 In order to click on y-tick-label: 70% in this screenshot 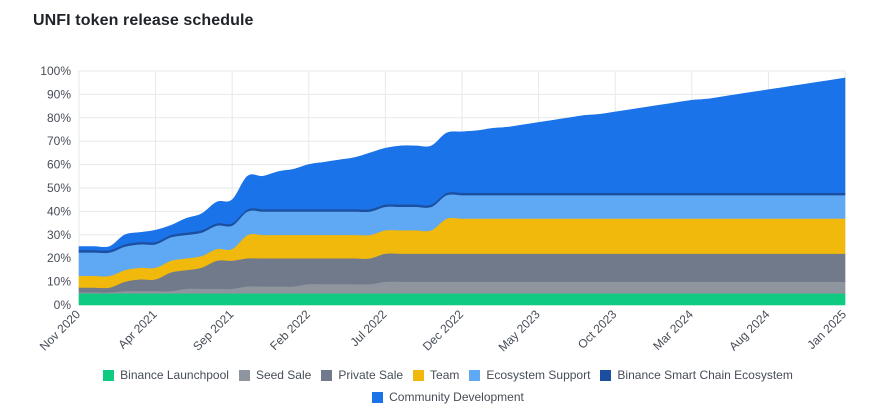, I will do `click(59, 141)`.